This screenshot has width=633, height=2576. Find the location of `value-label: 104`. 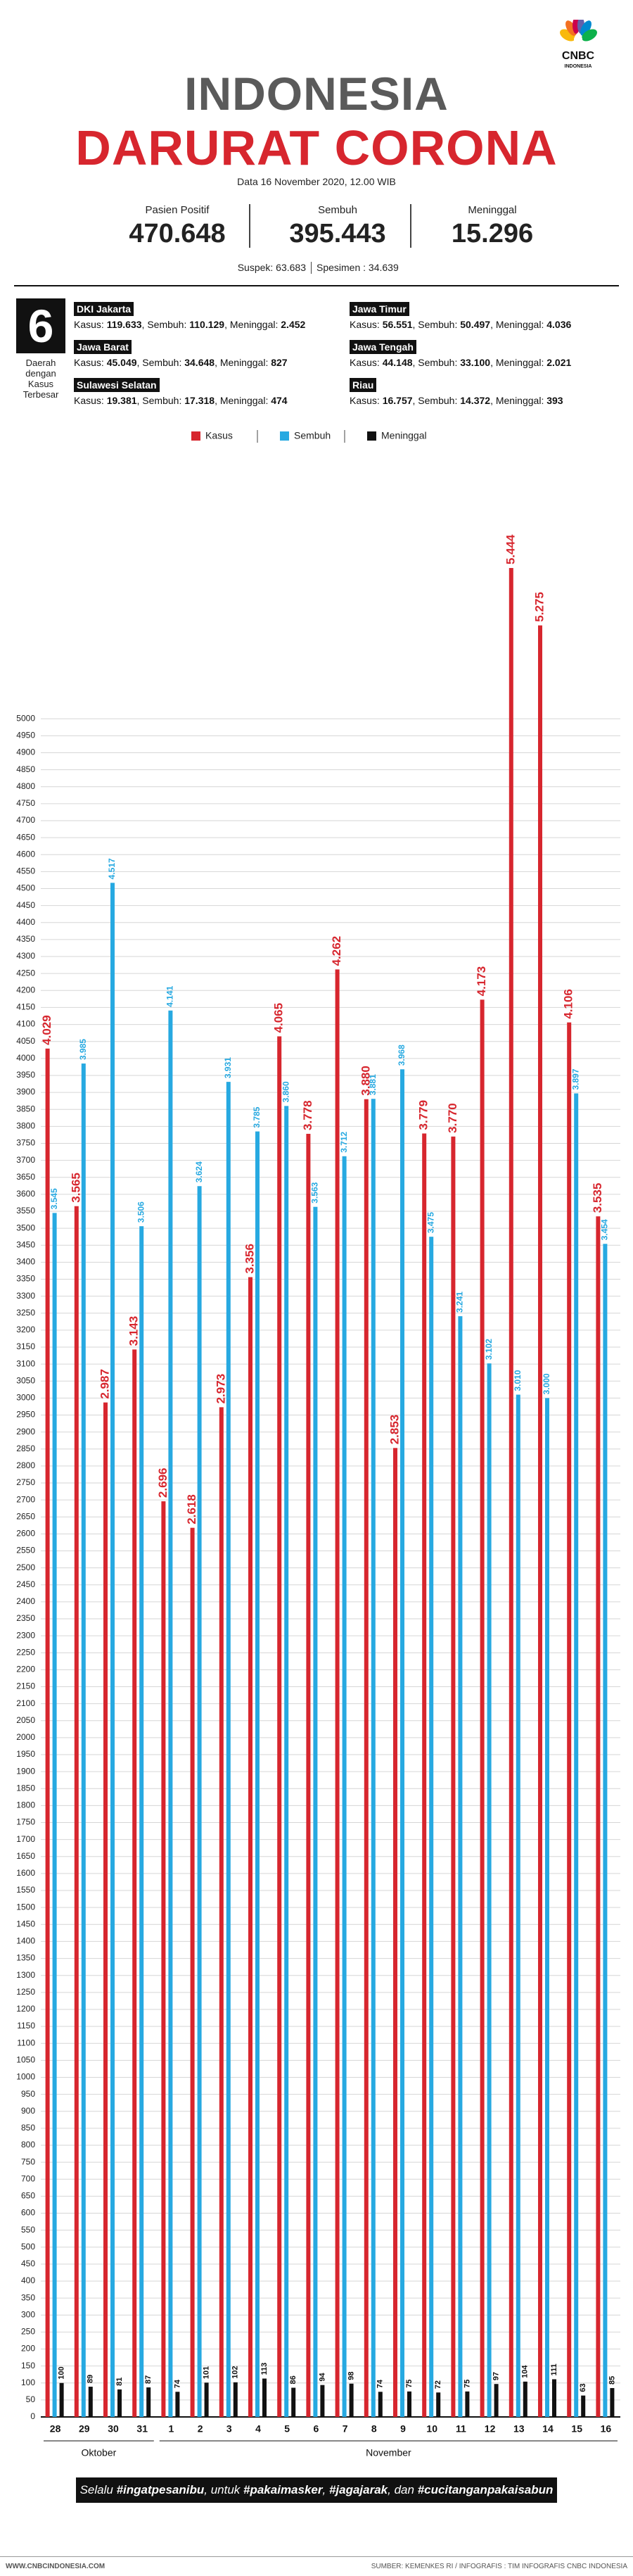

value-label: 104 is located at coordinates (526, 2371).